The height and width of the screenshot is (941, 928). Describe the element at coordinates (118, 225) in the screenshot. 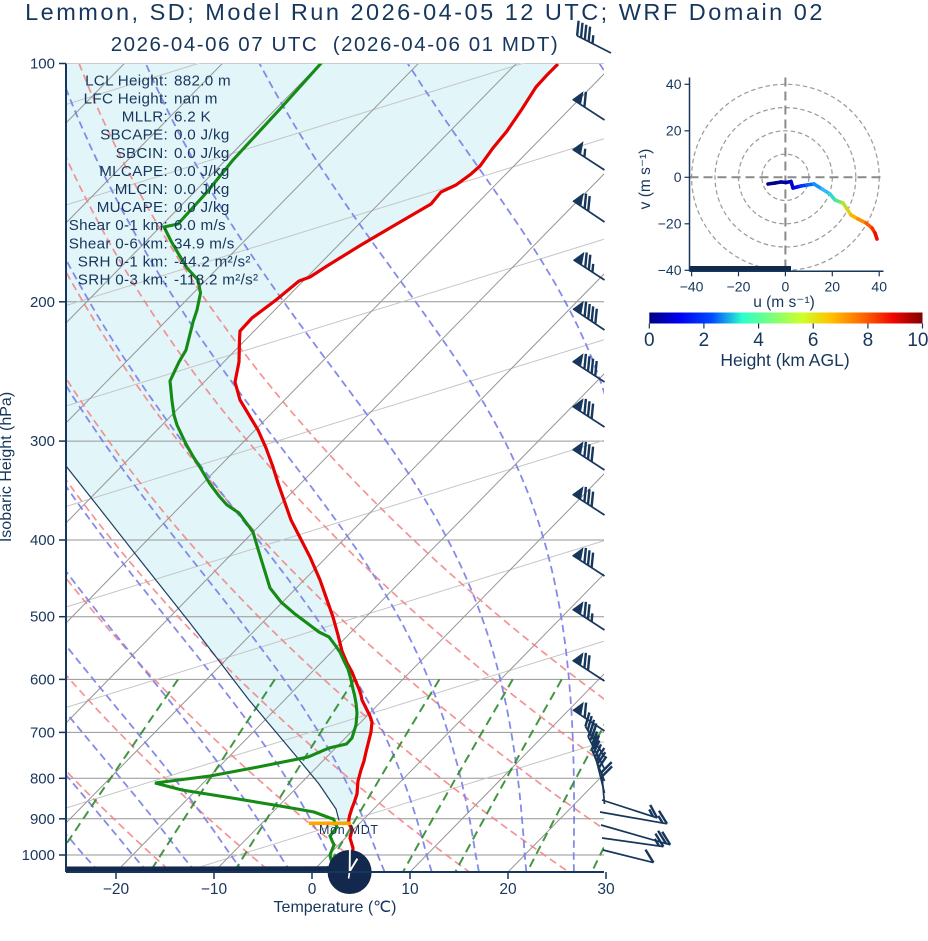

I see `svg-text: Shear 0-1 km:` at that location.